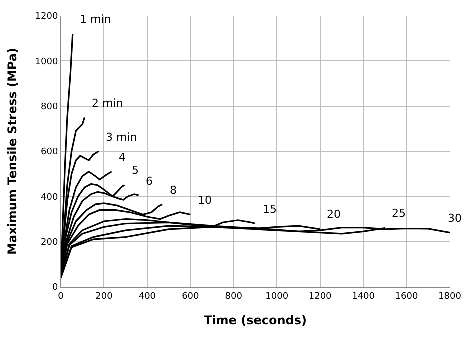  What do you see at coordinates (55, 288) in the screenshot?
I see `y-tick-label: 0` at bounding box center [55, 288].